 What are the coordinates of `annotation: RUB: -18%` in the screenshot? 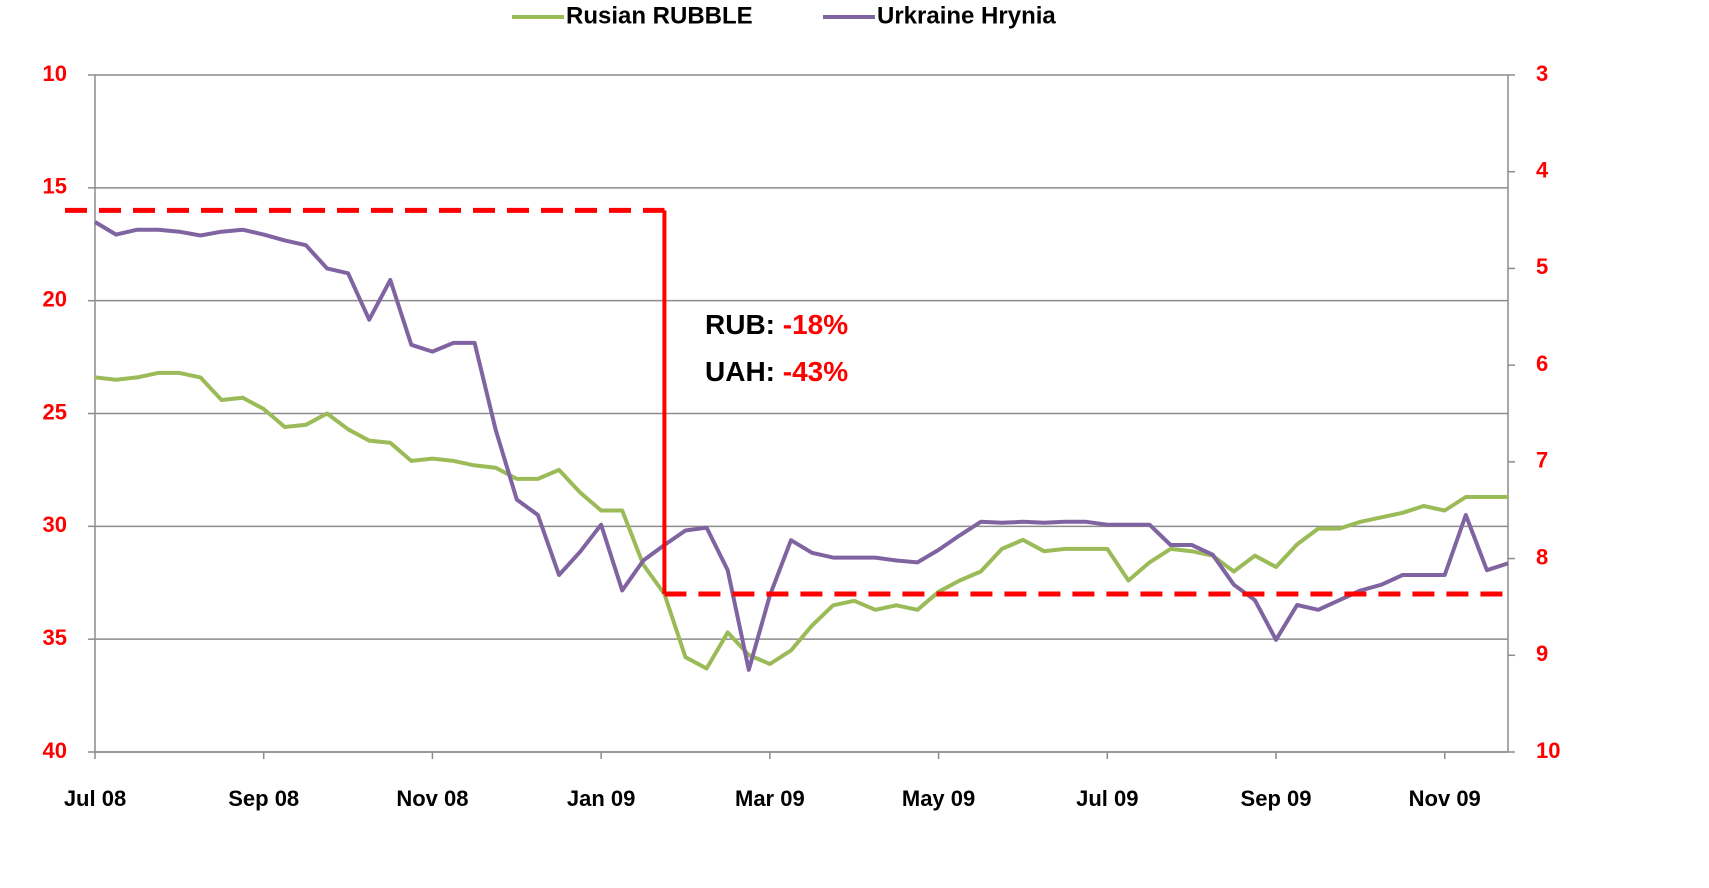 It's located at (776, 324).